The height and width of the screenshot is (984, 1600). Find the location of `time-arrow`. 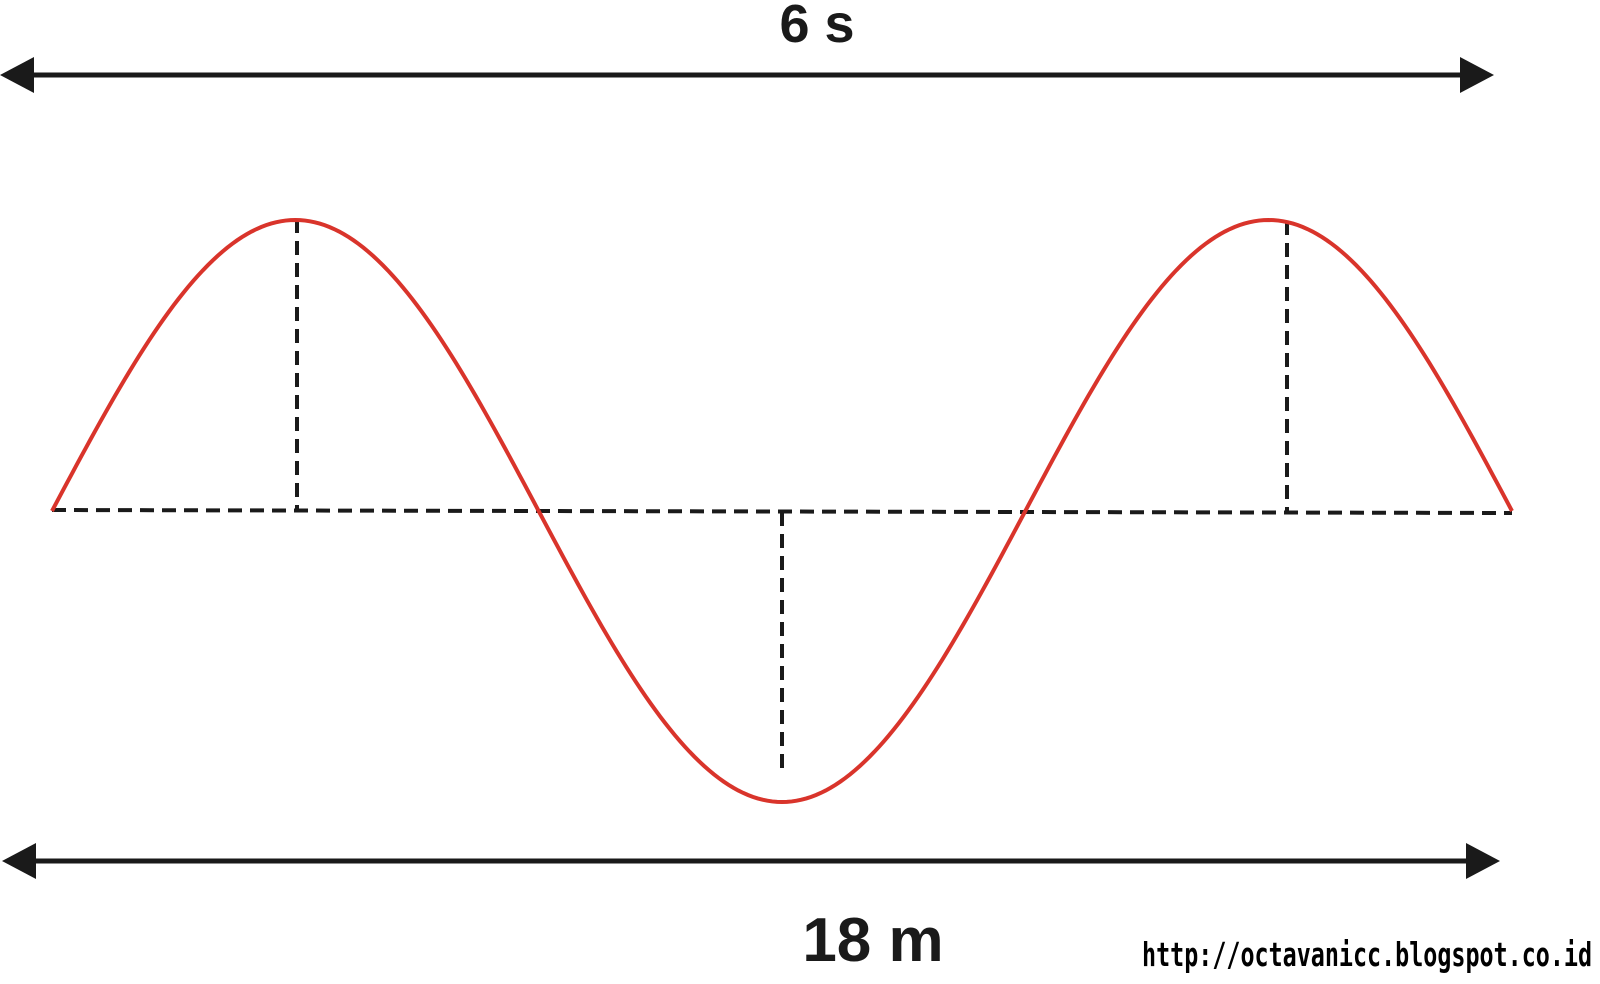

time-arrow is located at coordinates (747, 75).